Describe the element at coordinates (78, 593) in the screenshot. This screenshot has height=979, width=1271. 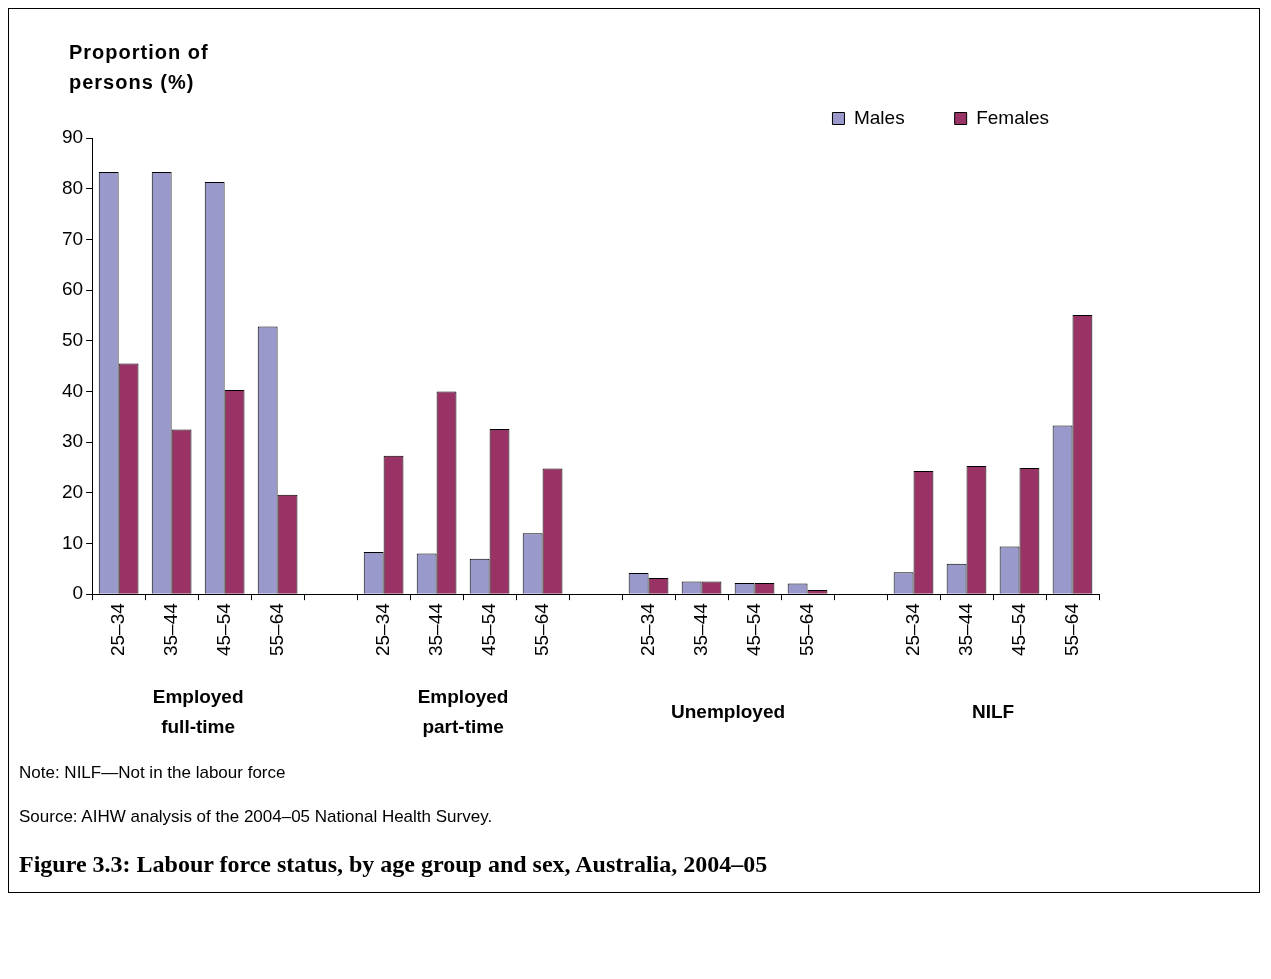
I see `y-tick-label: 0` at that location.